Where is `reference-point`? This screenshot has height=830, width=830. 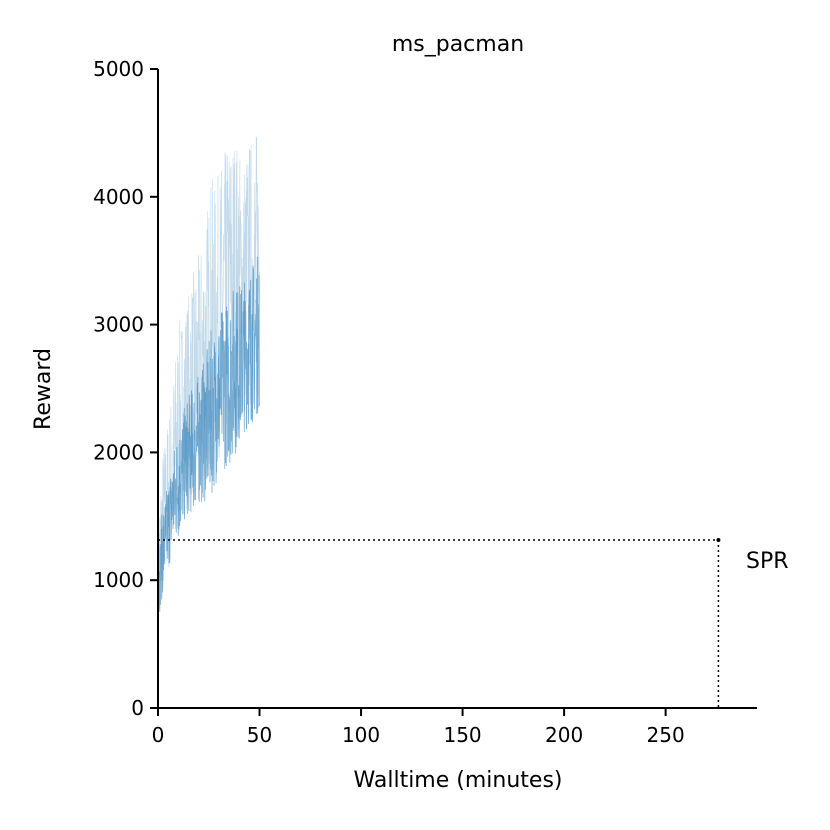
reference-point is located at coordinates (718, 539).